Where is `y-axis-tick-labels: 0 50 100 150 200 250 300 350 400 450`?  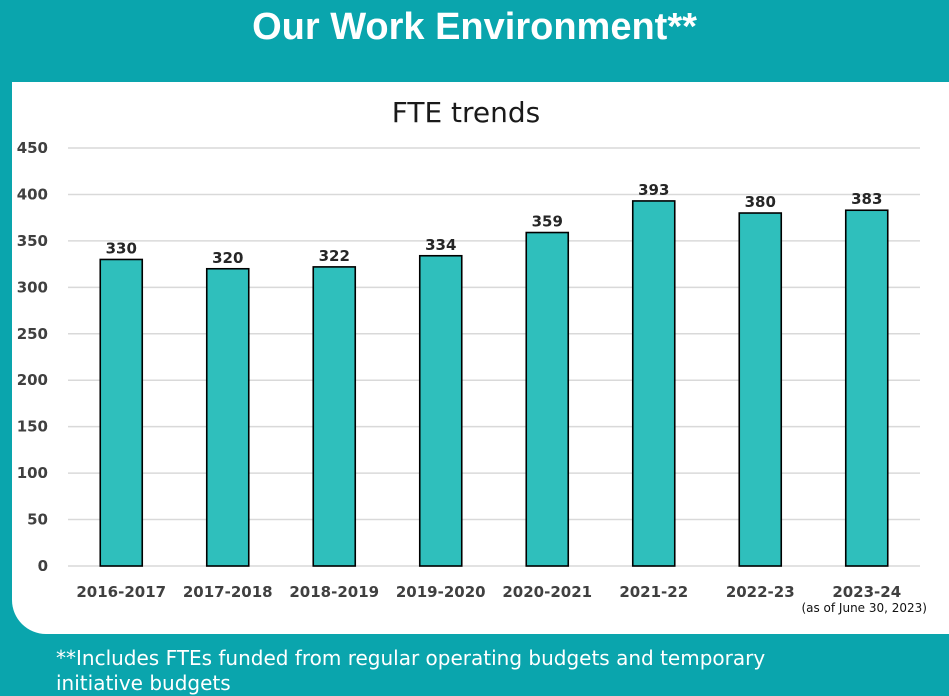
y-axis-tick-labels: 0 50 100 150 200 250 300 350 400 450 is located at coordinates (32, 357).